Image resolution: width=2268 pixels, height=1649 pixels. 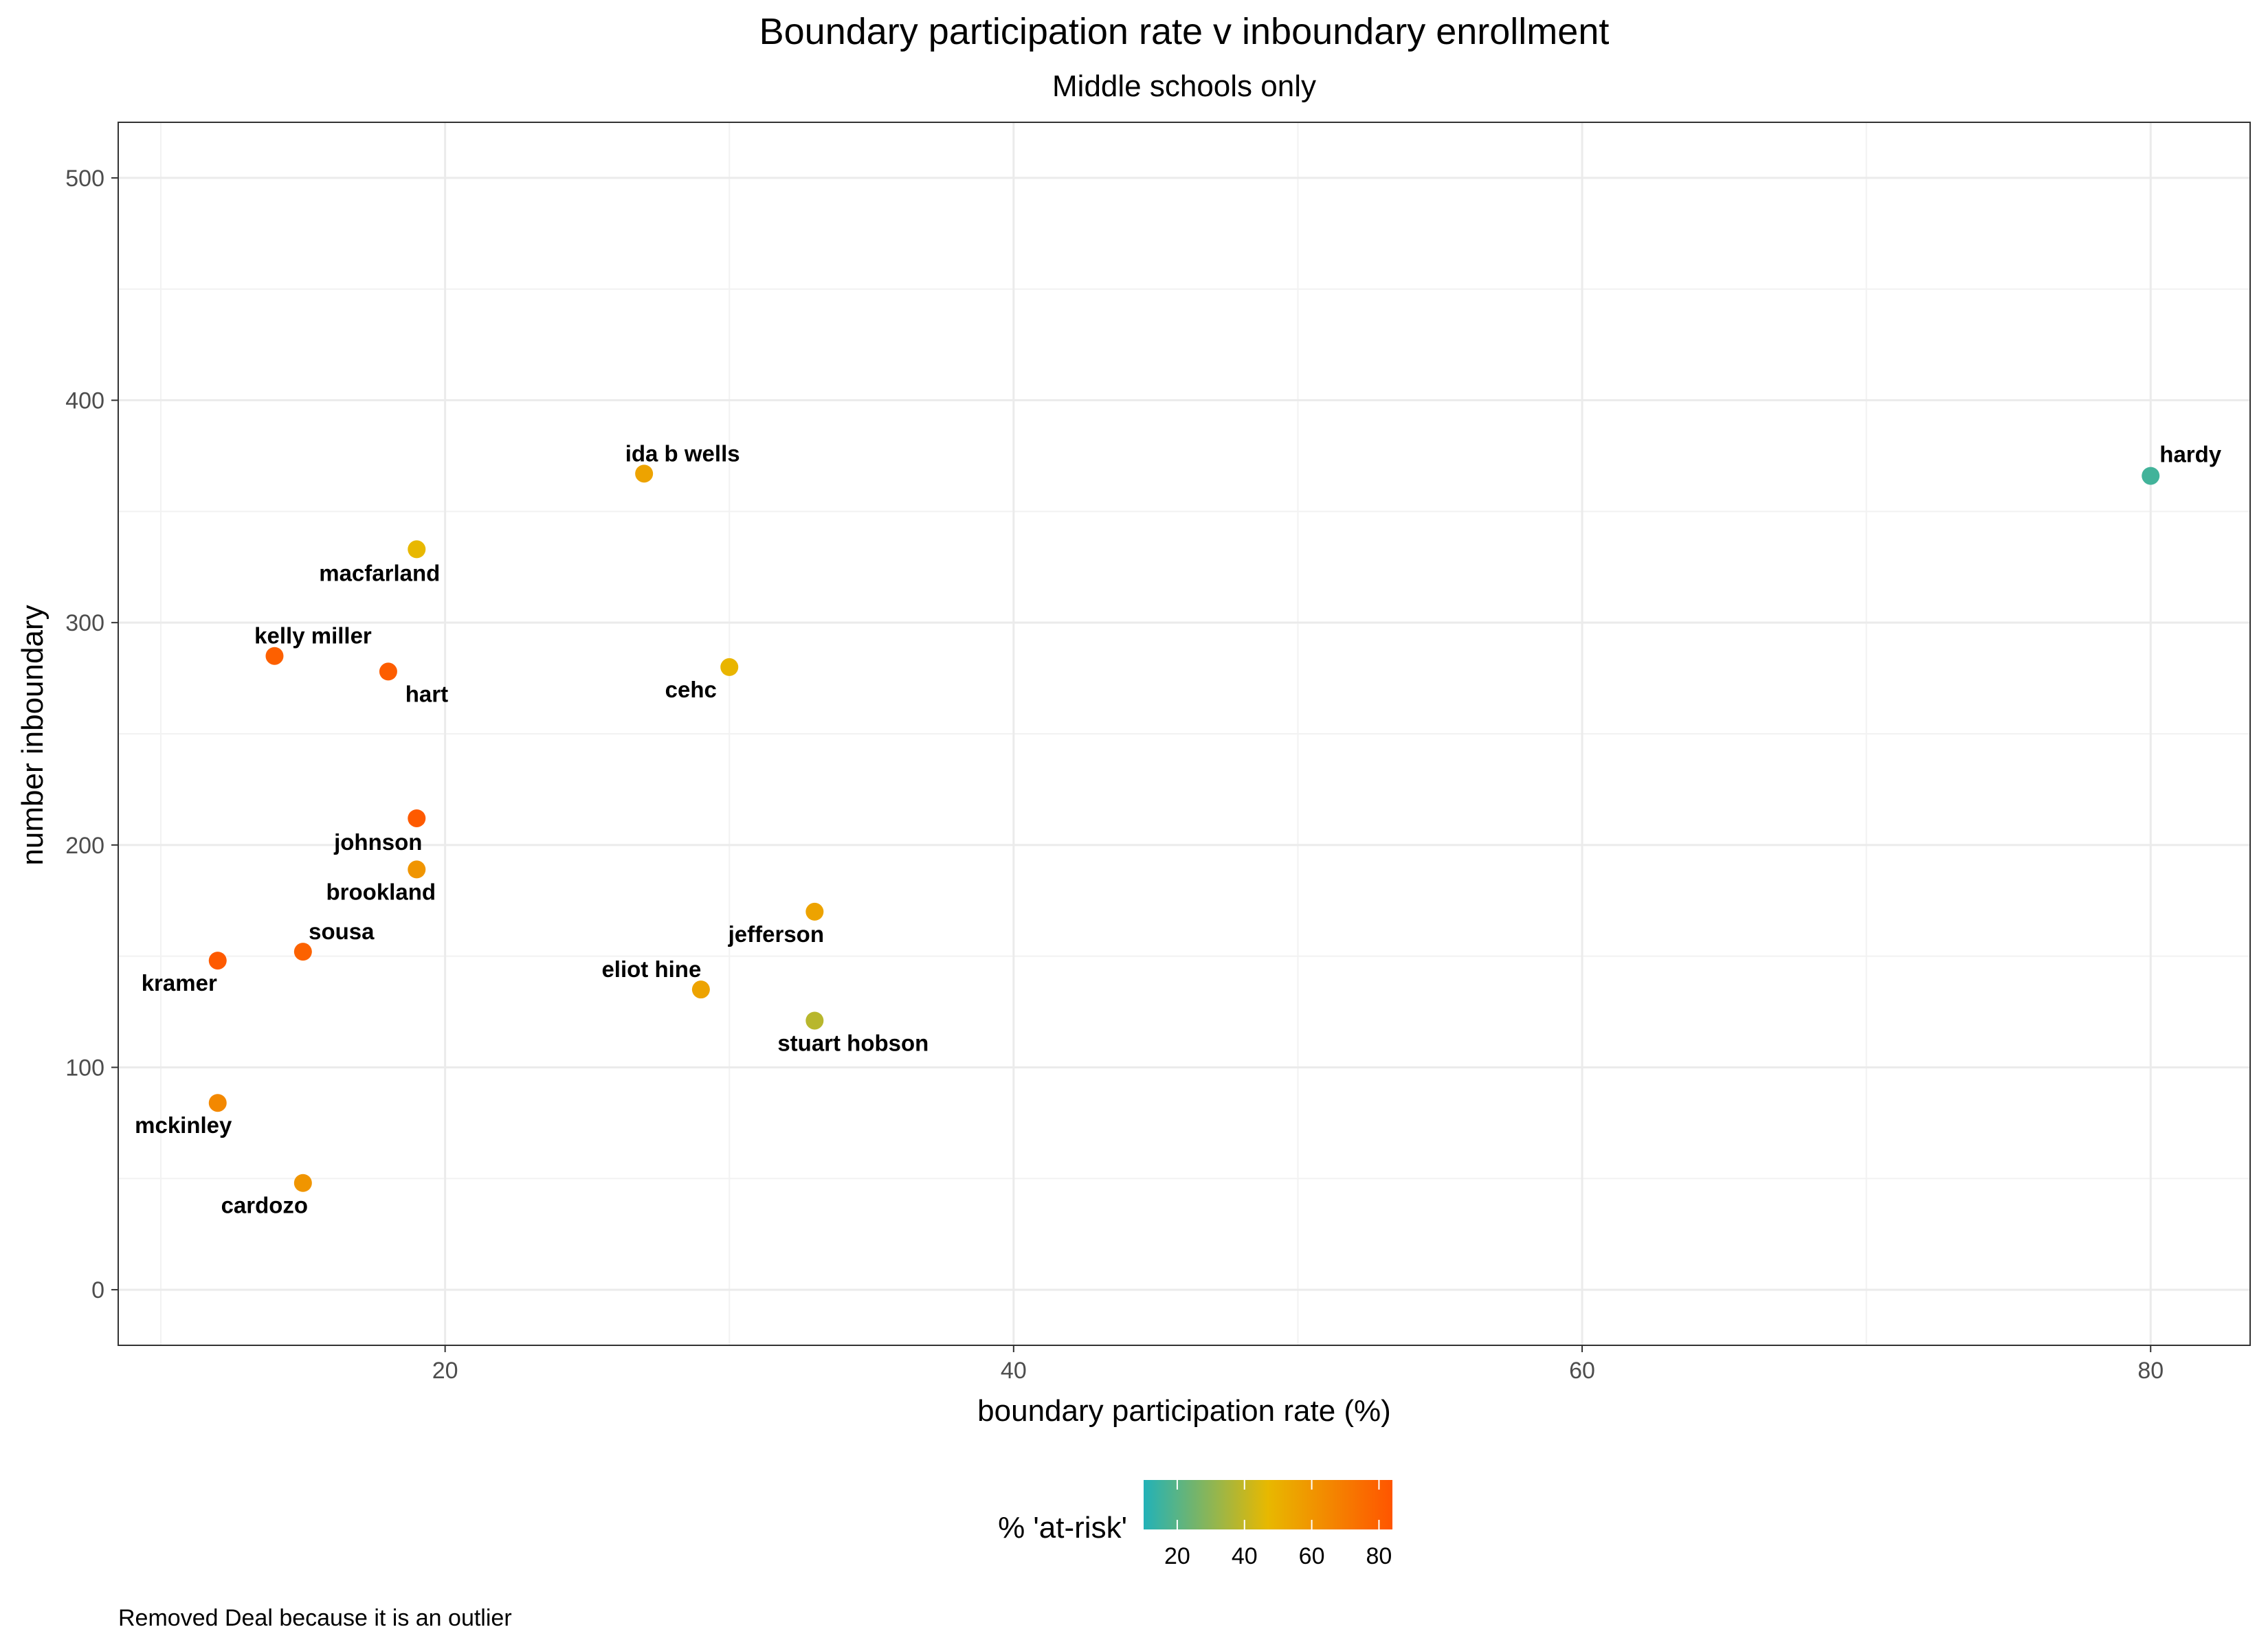 What do you see at coordinates (84, 1068) in the screenshot?
I see `y-tick-label: 100` at bounding box center [84, 1068].